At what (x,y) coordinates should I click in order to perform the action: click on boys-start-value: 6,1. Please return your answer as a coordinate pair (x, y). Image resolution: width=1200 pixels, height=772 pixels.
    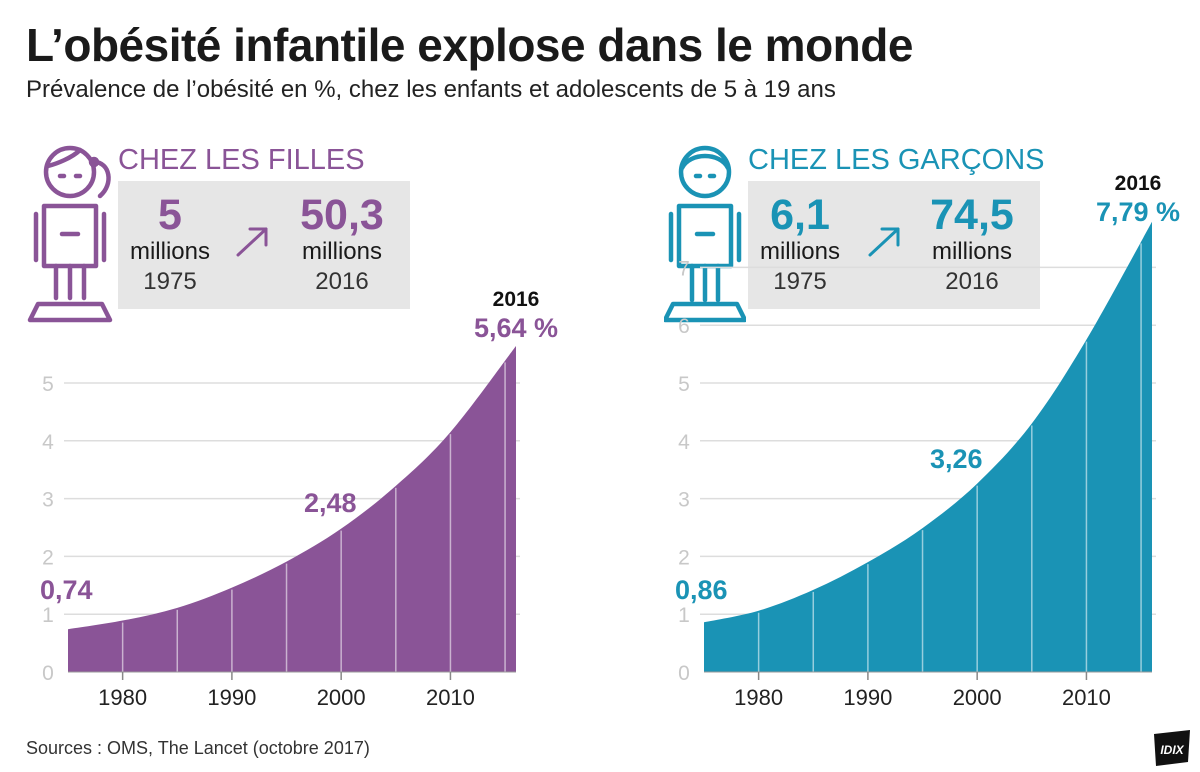
    Looking at the image, I should click on (800, 215).